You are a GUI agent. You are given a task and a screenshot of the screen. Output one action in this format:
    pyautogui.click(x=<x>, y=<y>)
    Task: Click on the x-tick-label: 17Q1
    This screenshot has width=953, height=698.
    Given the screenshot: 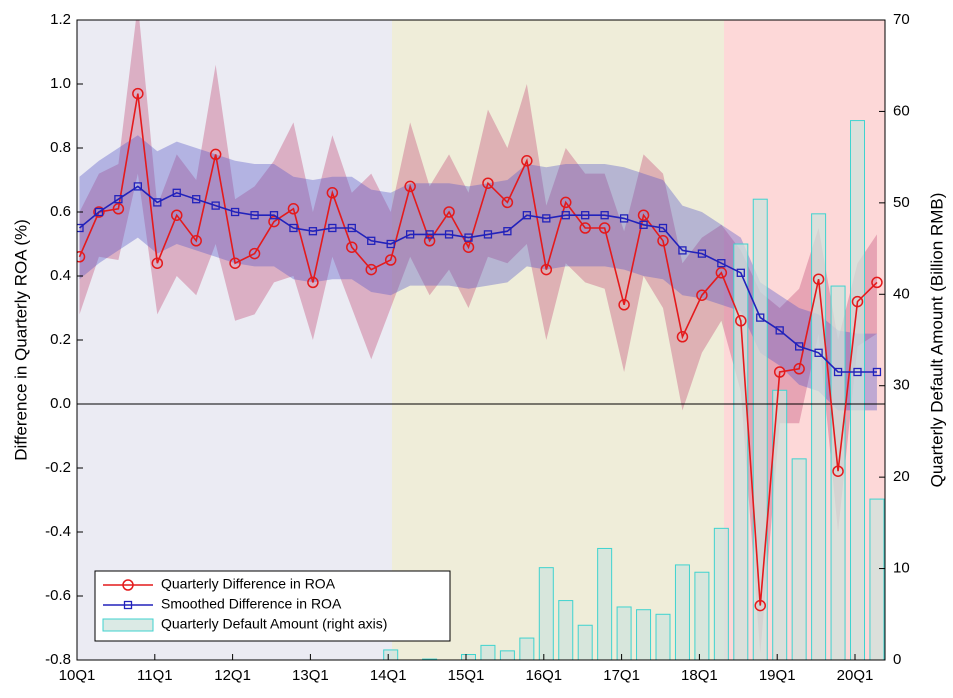 What is the action you would take?
    pyautogui.click(x=621, y=675)
    